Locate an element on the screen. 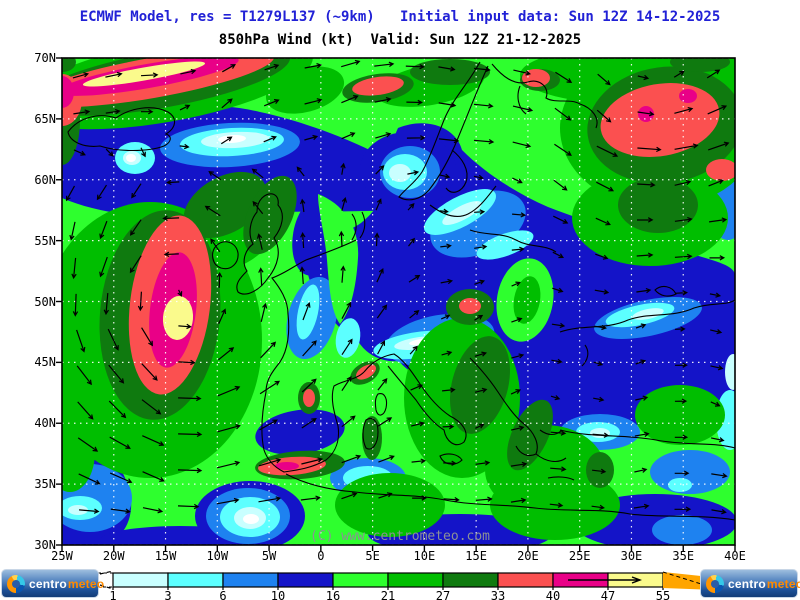 This screenshot has height=600, width=800. lon-label-25E: 25E is located at coordinates (579, 556).